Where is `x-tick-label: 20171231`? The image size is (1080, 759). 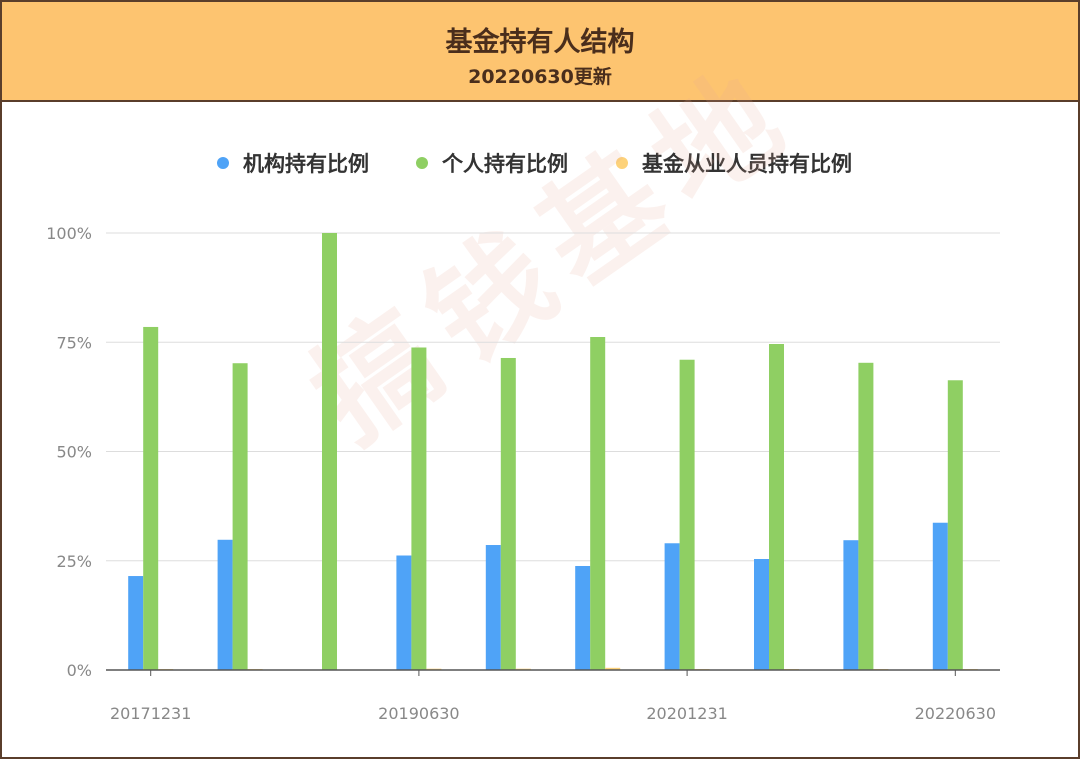
x-tick-label: 20171231 is located at coordinates (150, 713).